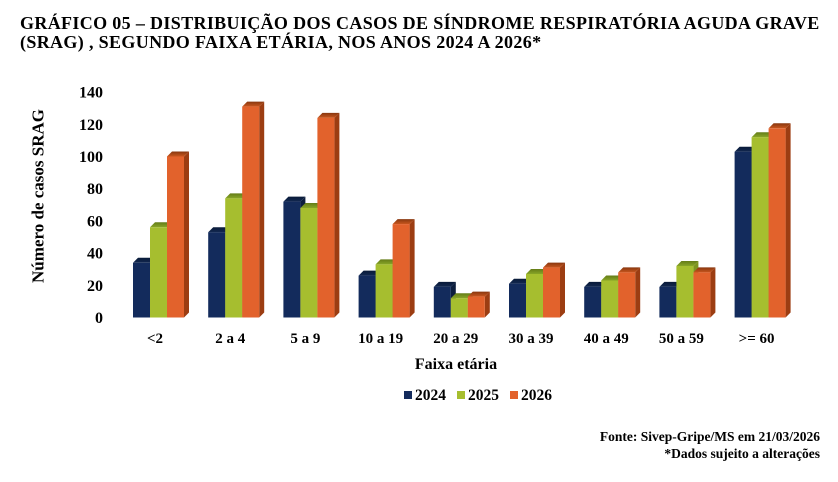 This screenshot has height=482, width=838. Describe the element at coordinates (91, 125) in the screenshot. I see `svg-text: 120` at that location.